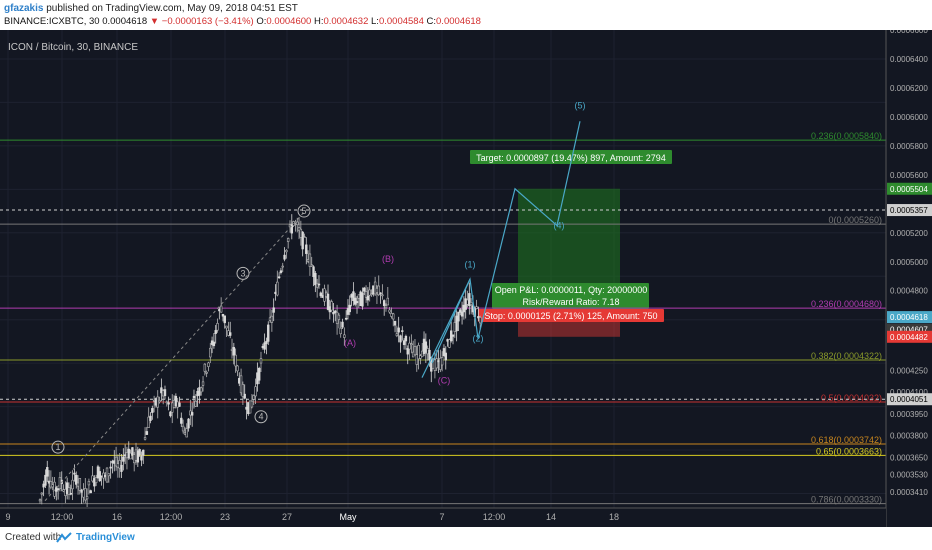 The width and height of the screenshot is (932, 550). Describe the element at coordinates (551, 517) in the screenshot. I see `time-tick: 14` at that location.